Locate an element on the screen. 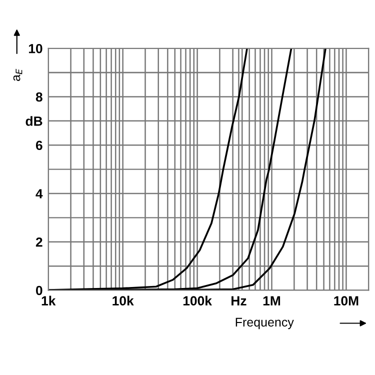  x-tick-label: 100k is located at coordinates (197, 301).